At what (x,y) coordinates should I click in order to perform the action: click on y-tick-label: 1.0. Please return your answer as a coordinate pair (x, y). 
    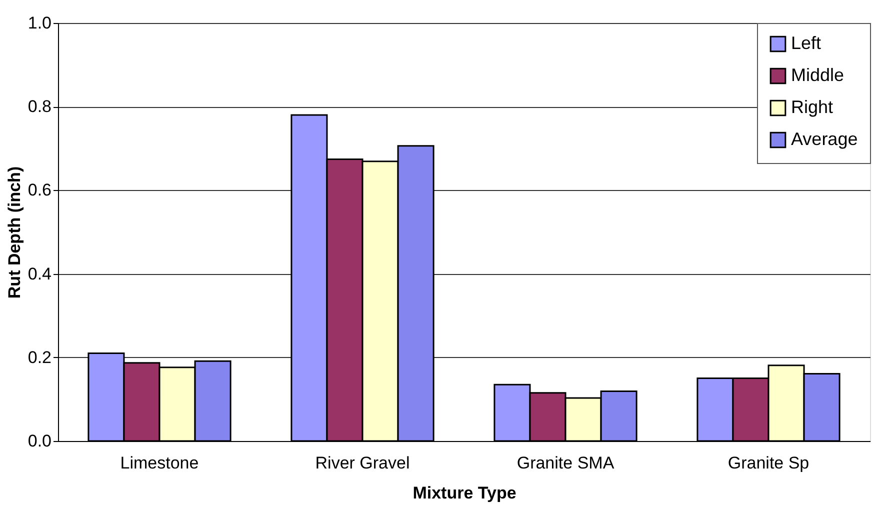
    Looking at the image, I should click on (40, 23).